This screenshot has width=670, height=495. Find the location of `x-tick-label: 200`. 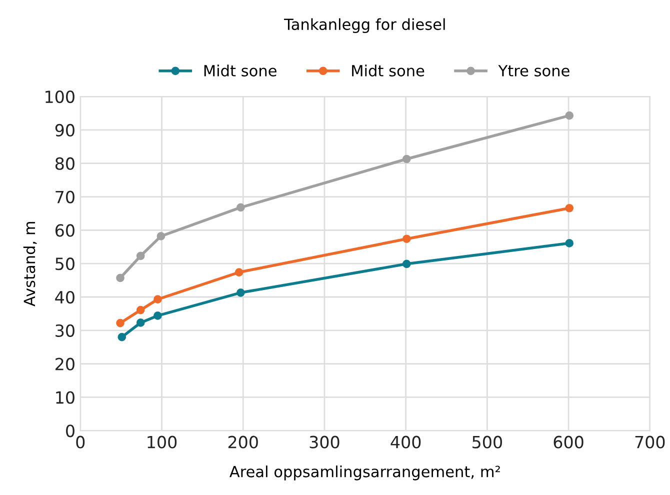

x-tick-label: 200 is located at coordinates (243, 442).